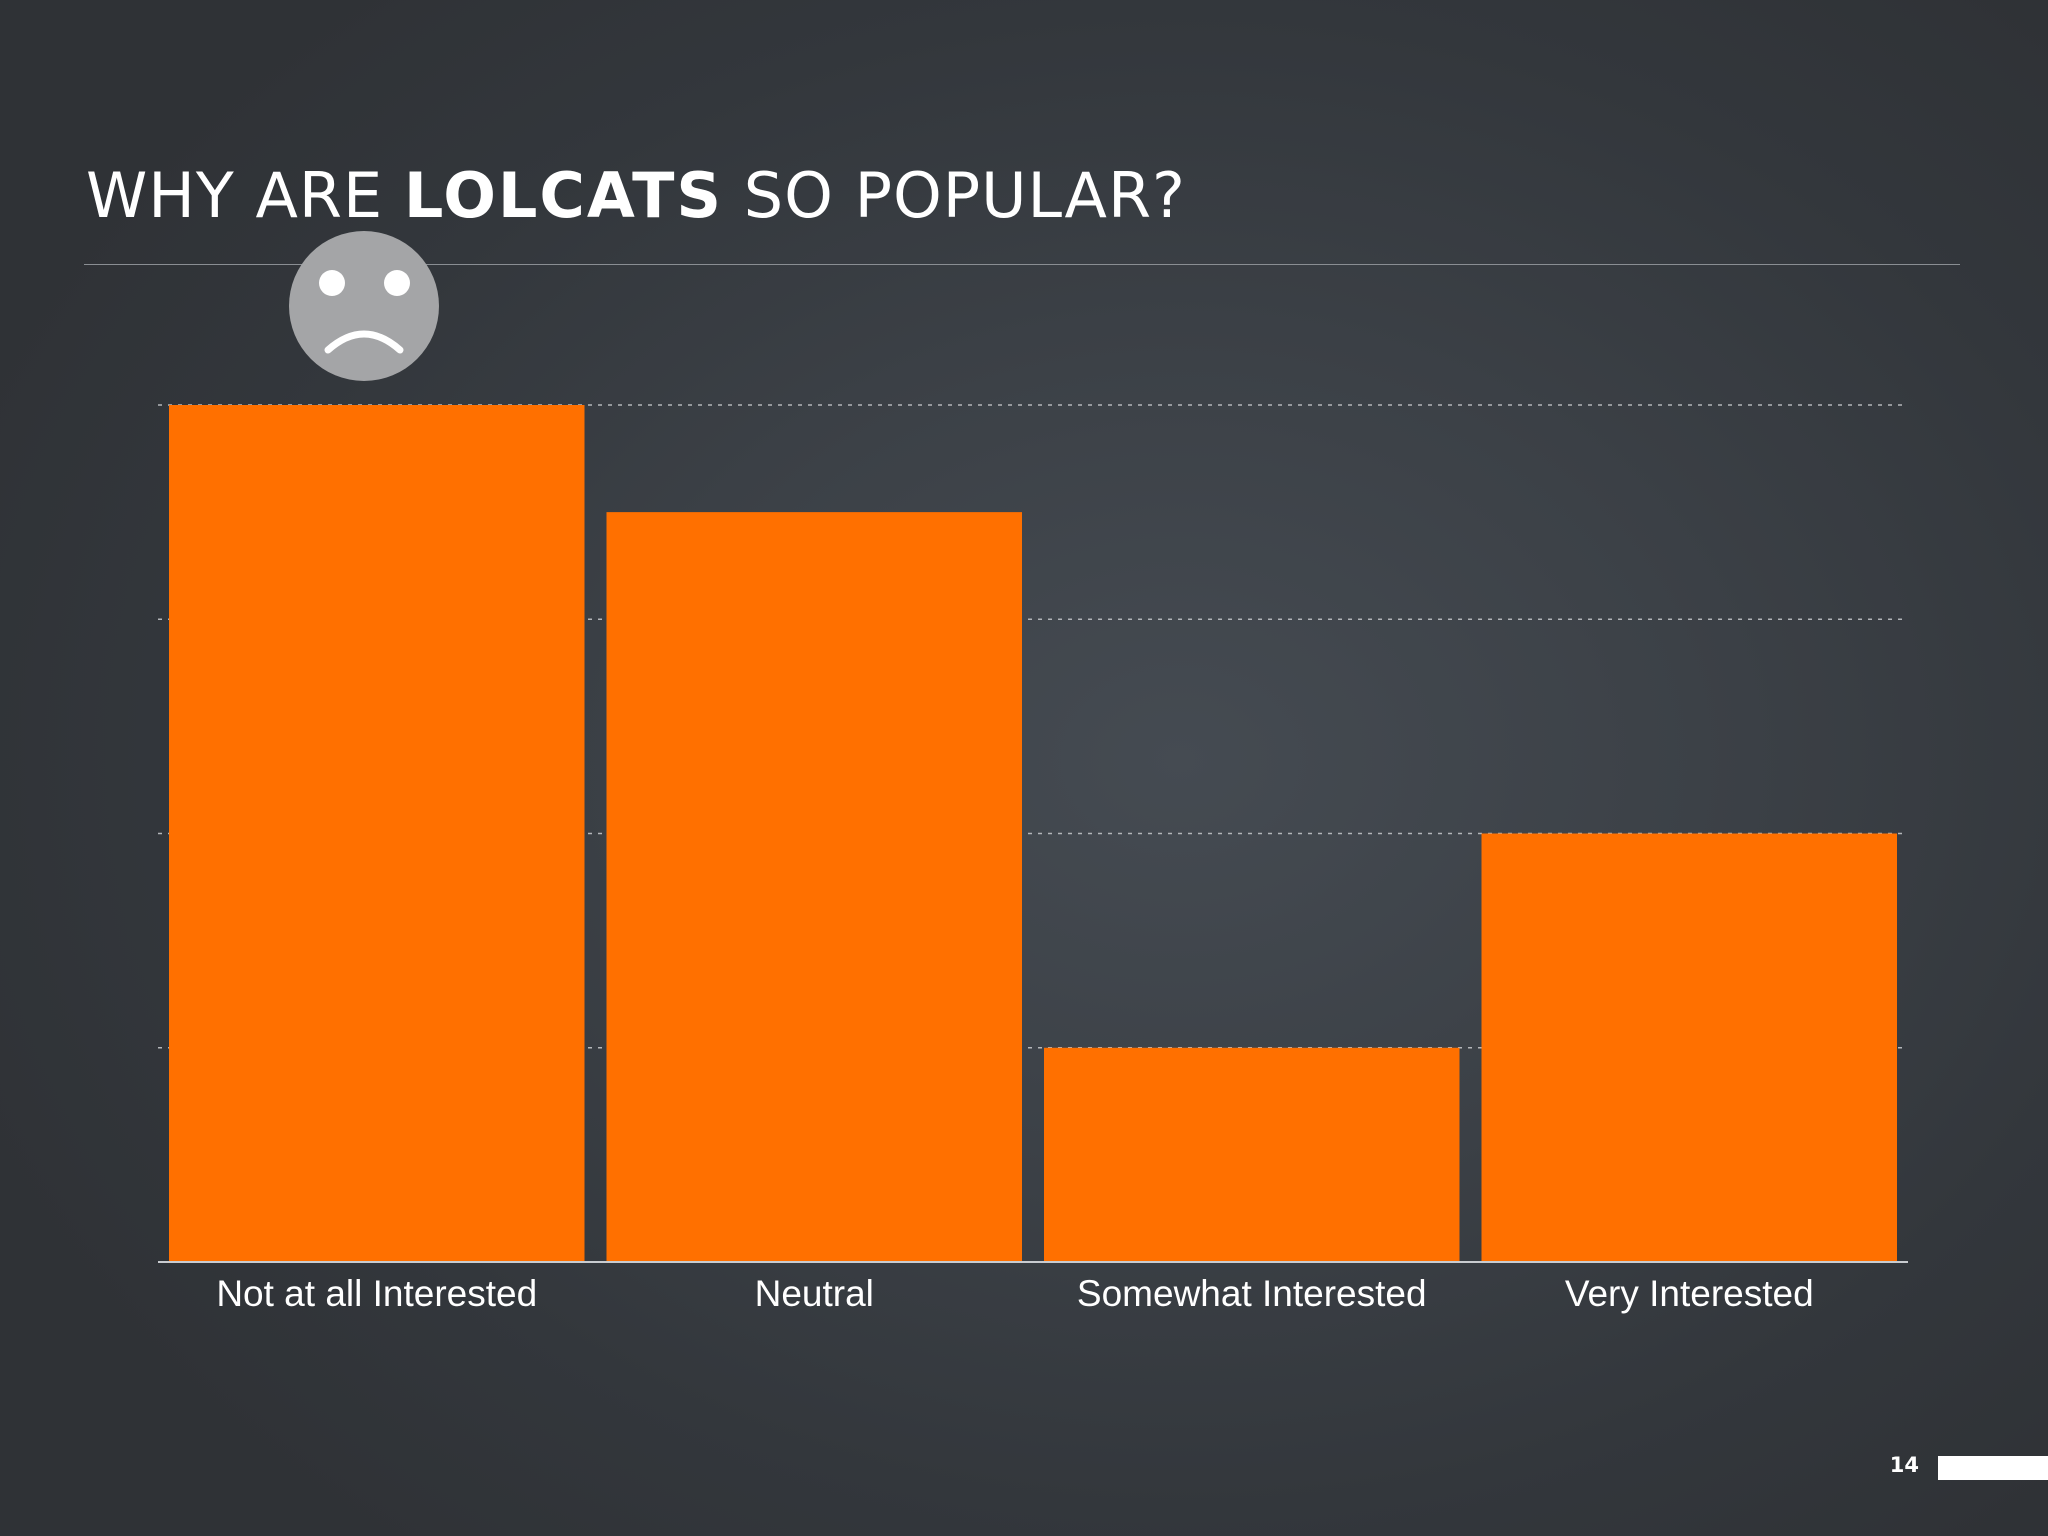 The height and width of the screenshot is (1536, 2048). I want to click on title-part-2: SO POPULAR?, so click(954, 195).